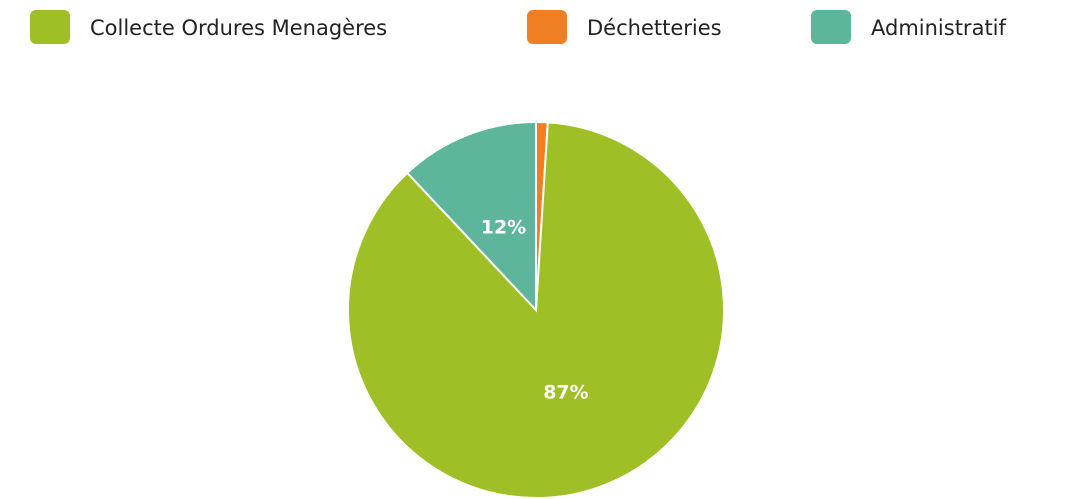 The height and width of the screenshot is (499, 1068). Describe the element at coordinates (503, 227) in the screenshot. I see `value-label: 12%` at that location.